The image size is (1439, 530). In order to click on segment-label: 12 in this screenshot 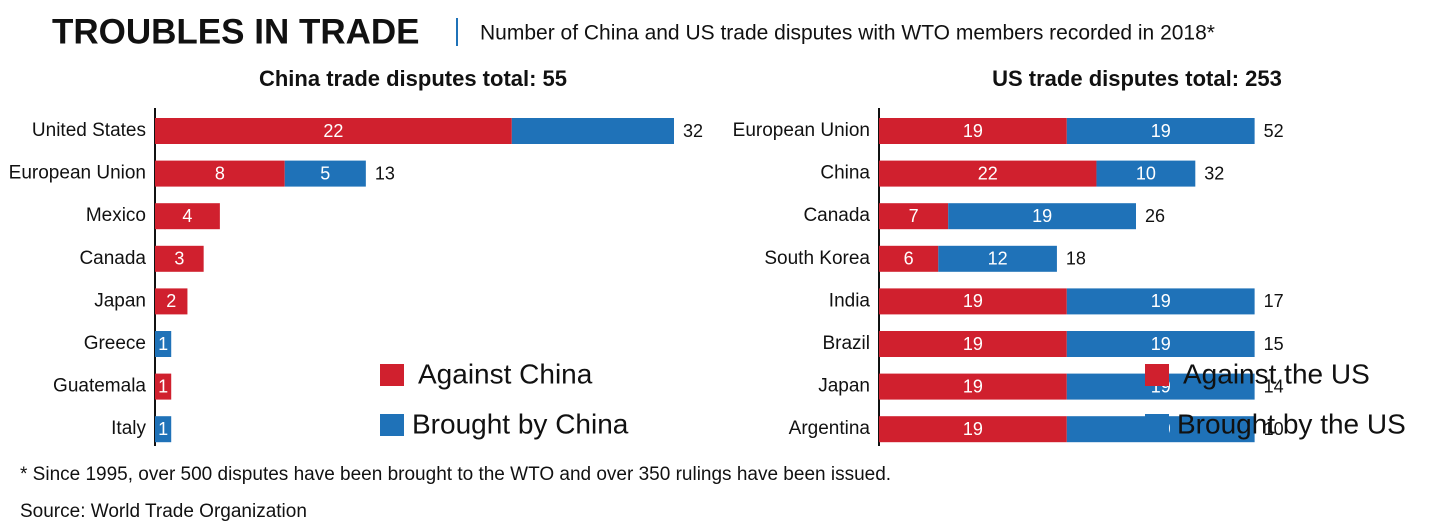, I will do `click(998, 259)`.